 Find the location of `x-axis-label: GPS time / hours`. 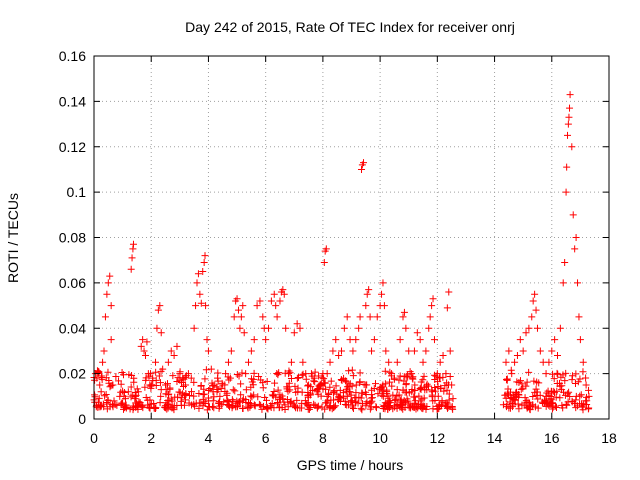

x-axis-label: GPS time / hours is located at coordinates (350, 465).